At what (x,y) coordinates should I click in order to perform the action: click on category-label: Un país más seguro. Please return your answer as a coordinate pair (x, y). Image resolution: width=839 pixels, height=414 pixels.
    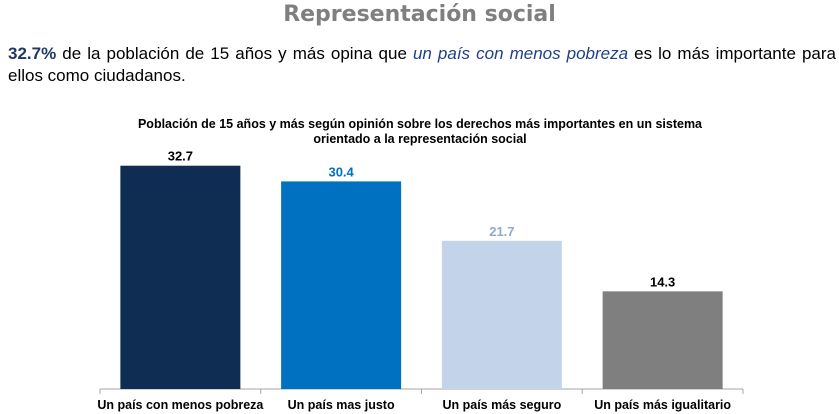
    Looking at the image, I should click on (501, 405).